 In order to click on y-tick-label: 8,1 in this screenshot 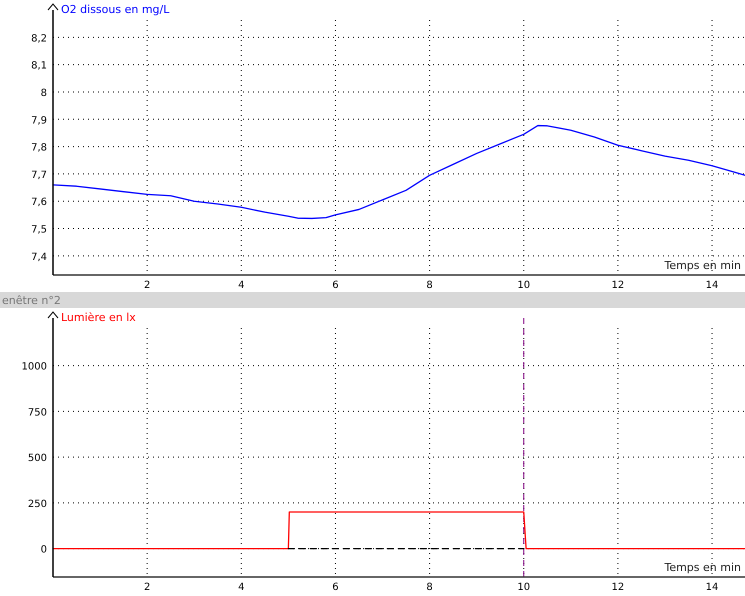, I will do `click(39, 66)`.